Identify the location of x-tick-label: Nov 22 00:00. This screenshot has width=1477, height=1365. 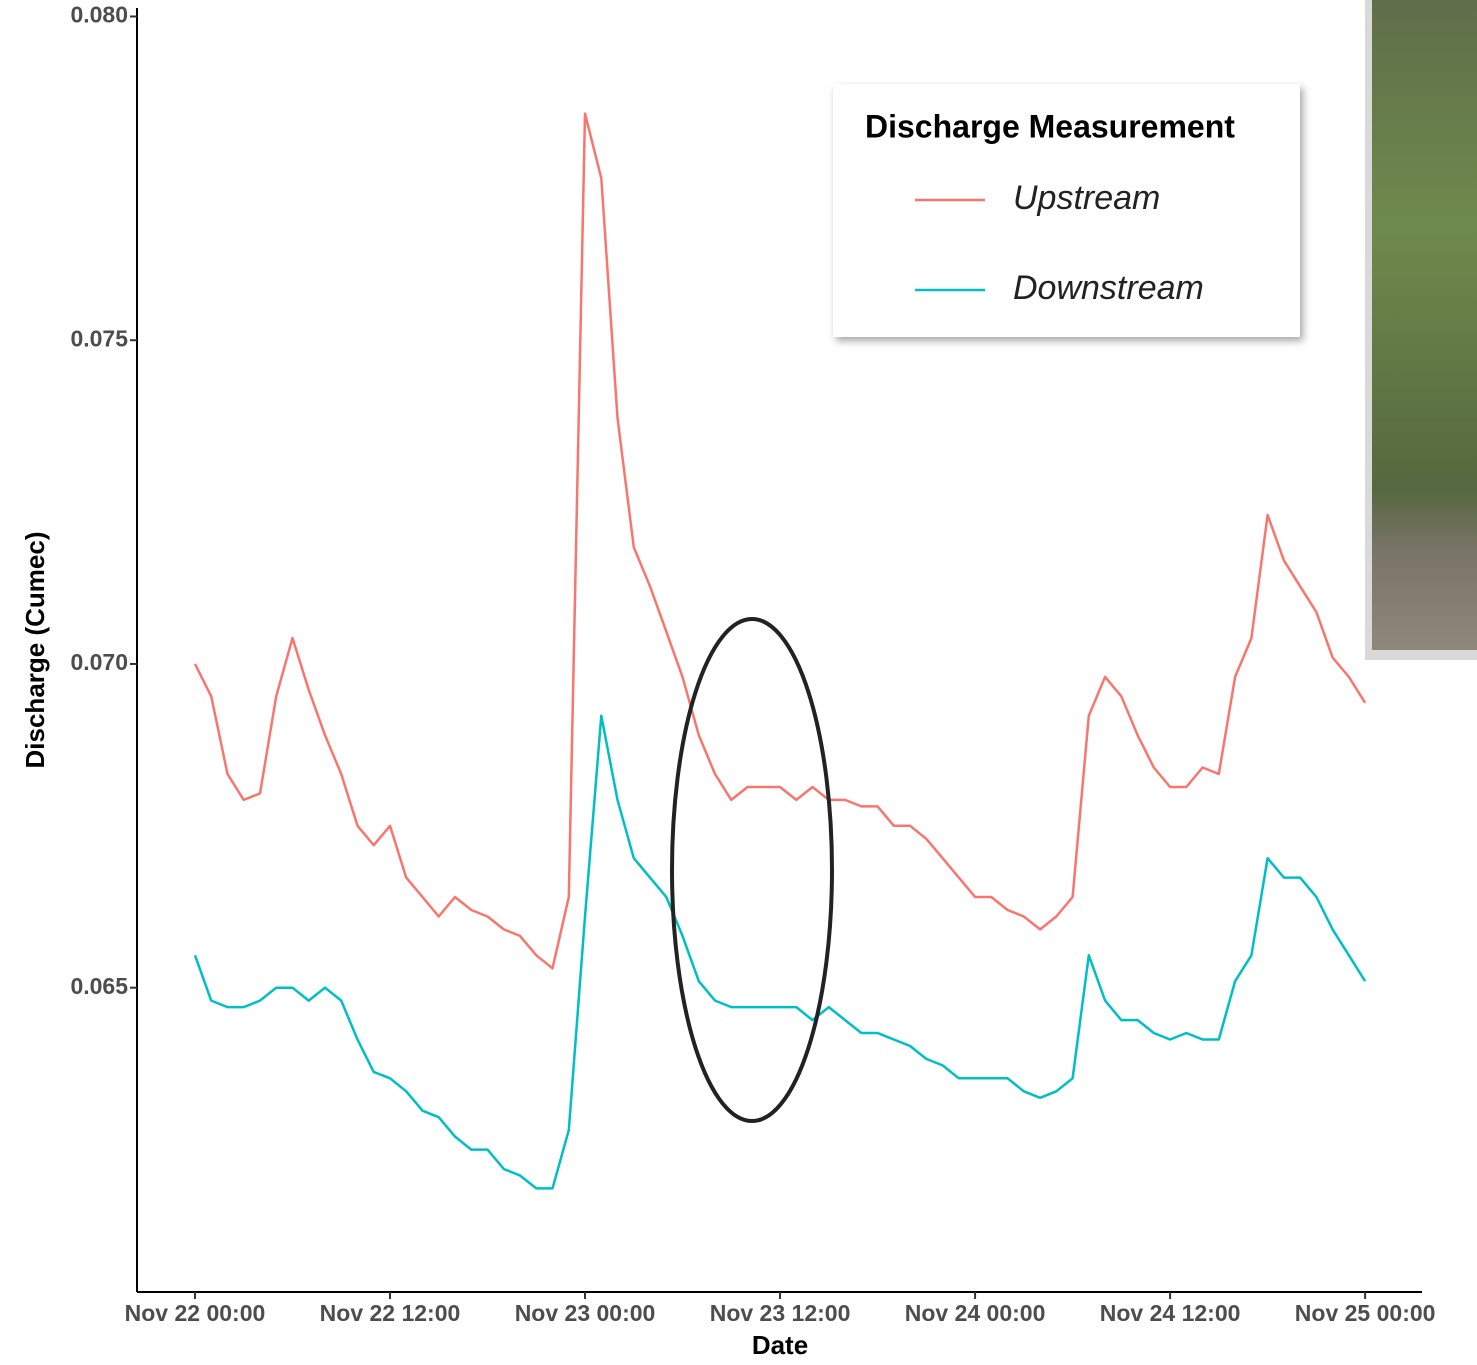
(195, 1313).